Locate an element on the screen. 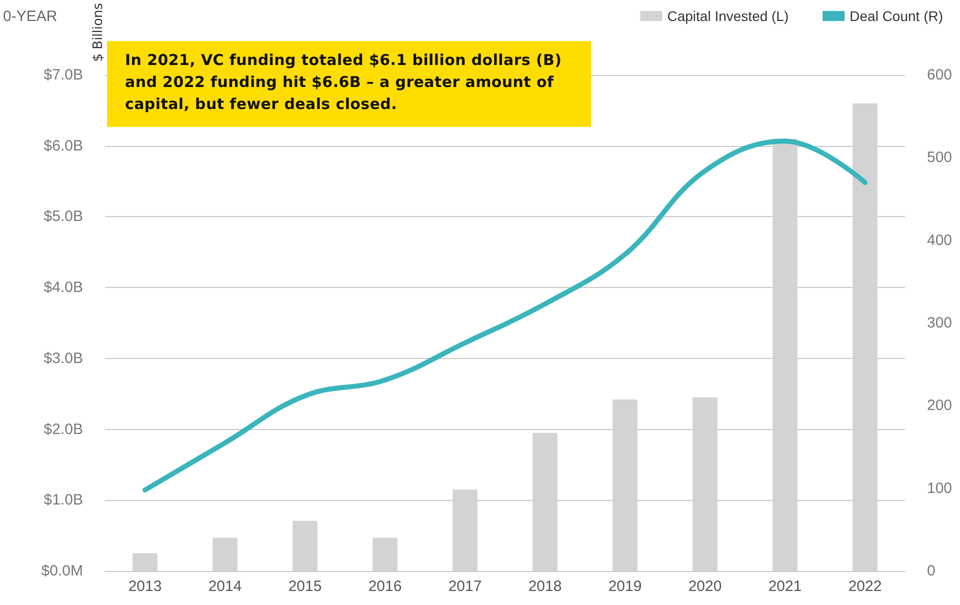 The width and height of the screenshot is (960, 605). y2-tick-label: 300 is located at coordinates (939, 323).